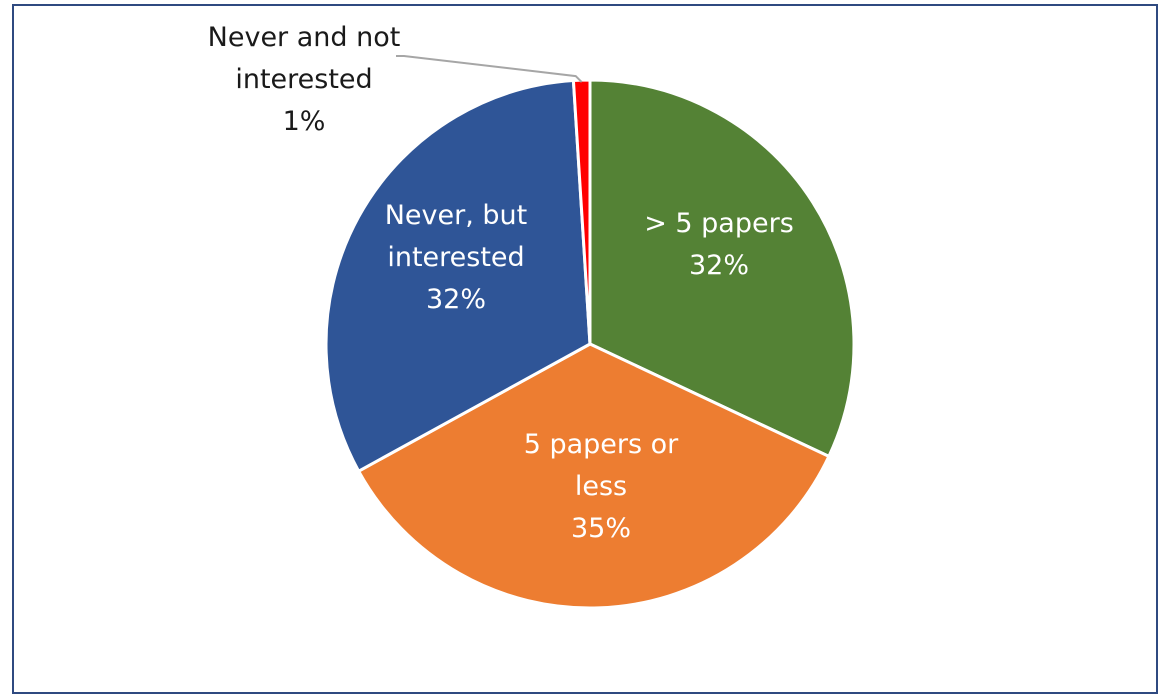 The width and height of the screenshot is (1166, 694). What do you see at coordinates (304, 37) in the screenshot?
I see `slice-name-3-0: Never and not` at bounding box center [304, 37].